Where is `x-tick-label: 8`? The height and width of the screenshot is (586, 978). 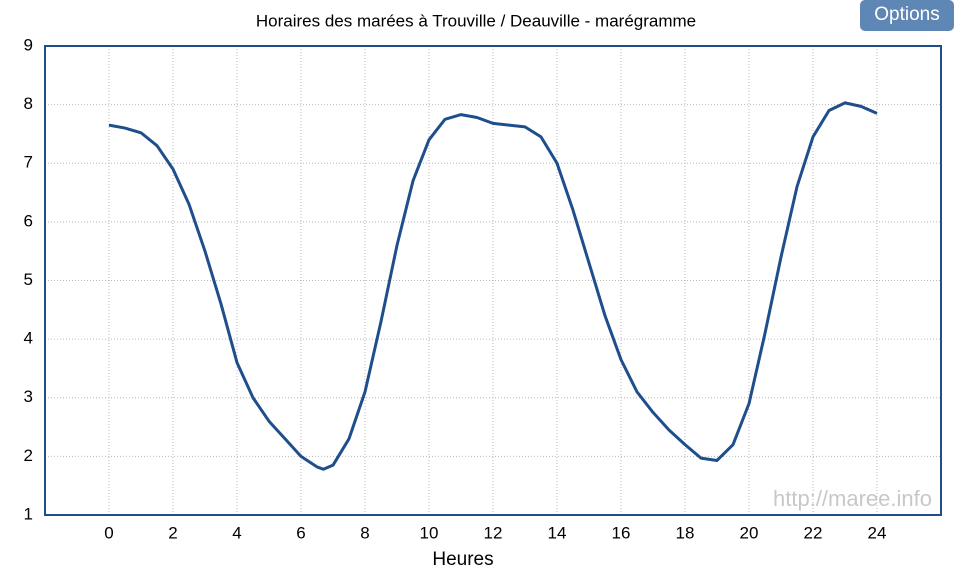
x-tick-label: 8 is located at coordinates (364, 532).